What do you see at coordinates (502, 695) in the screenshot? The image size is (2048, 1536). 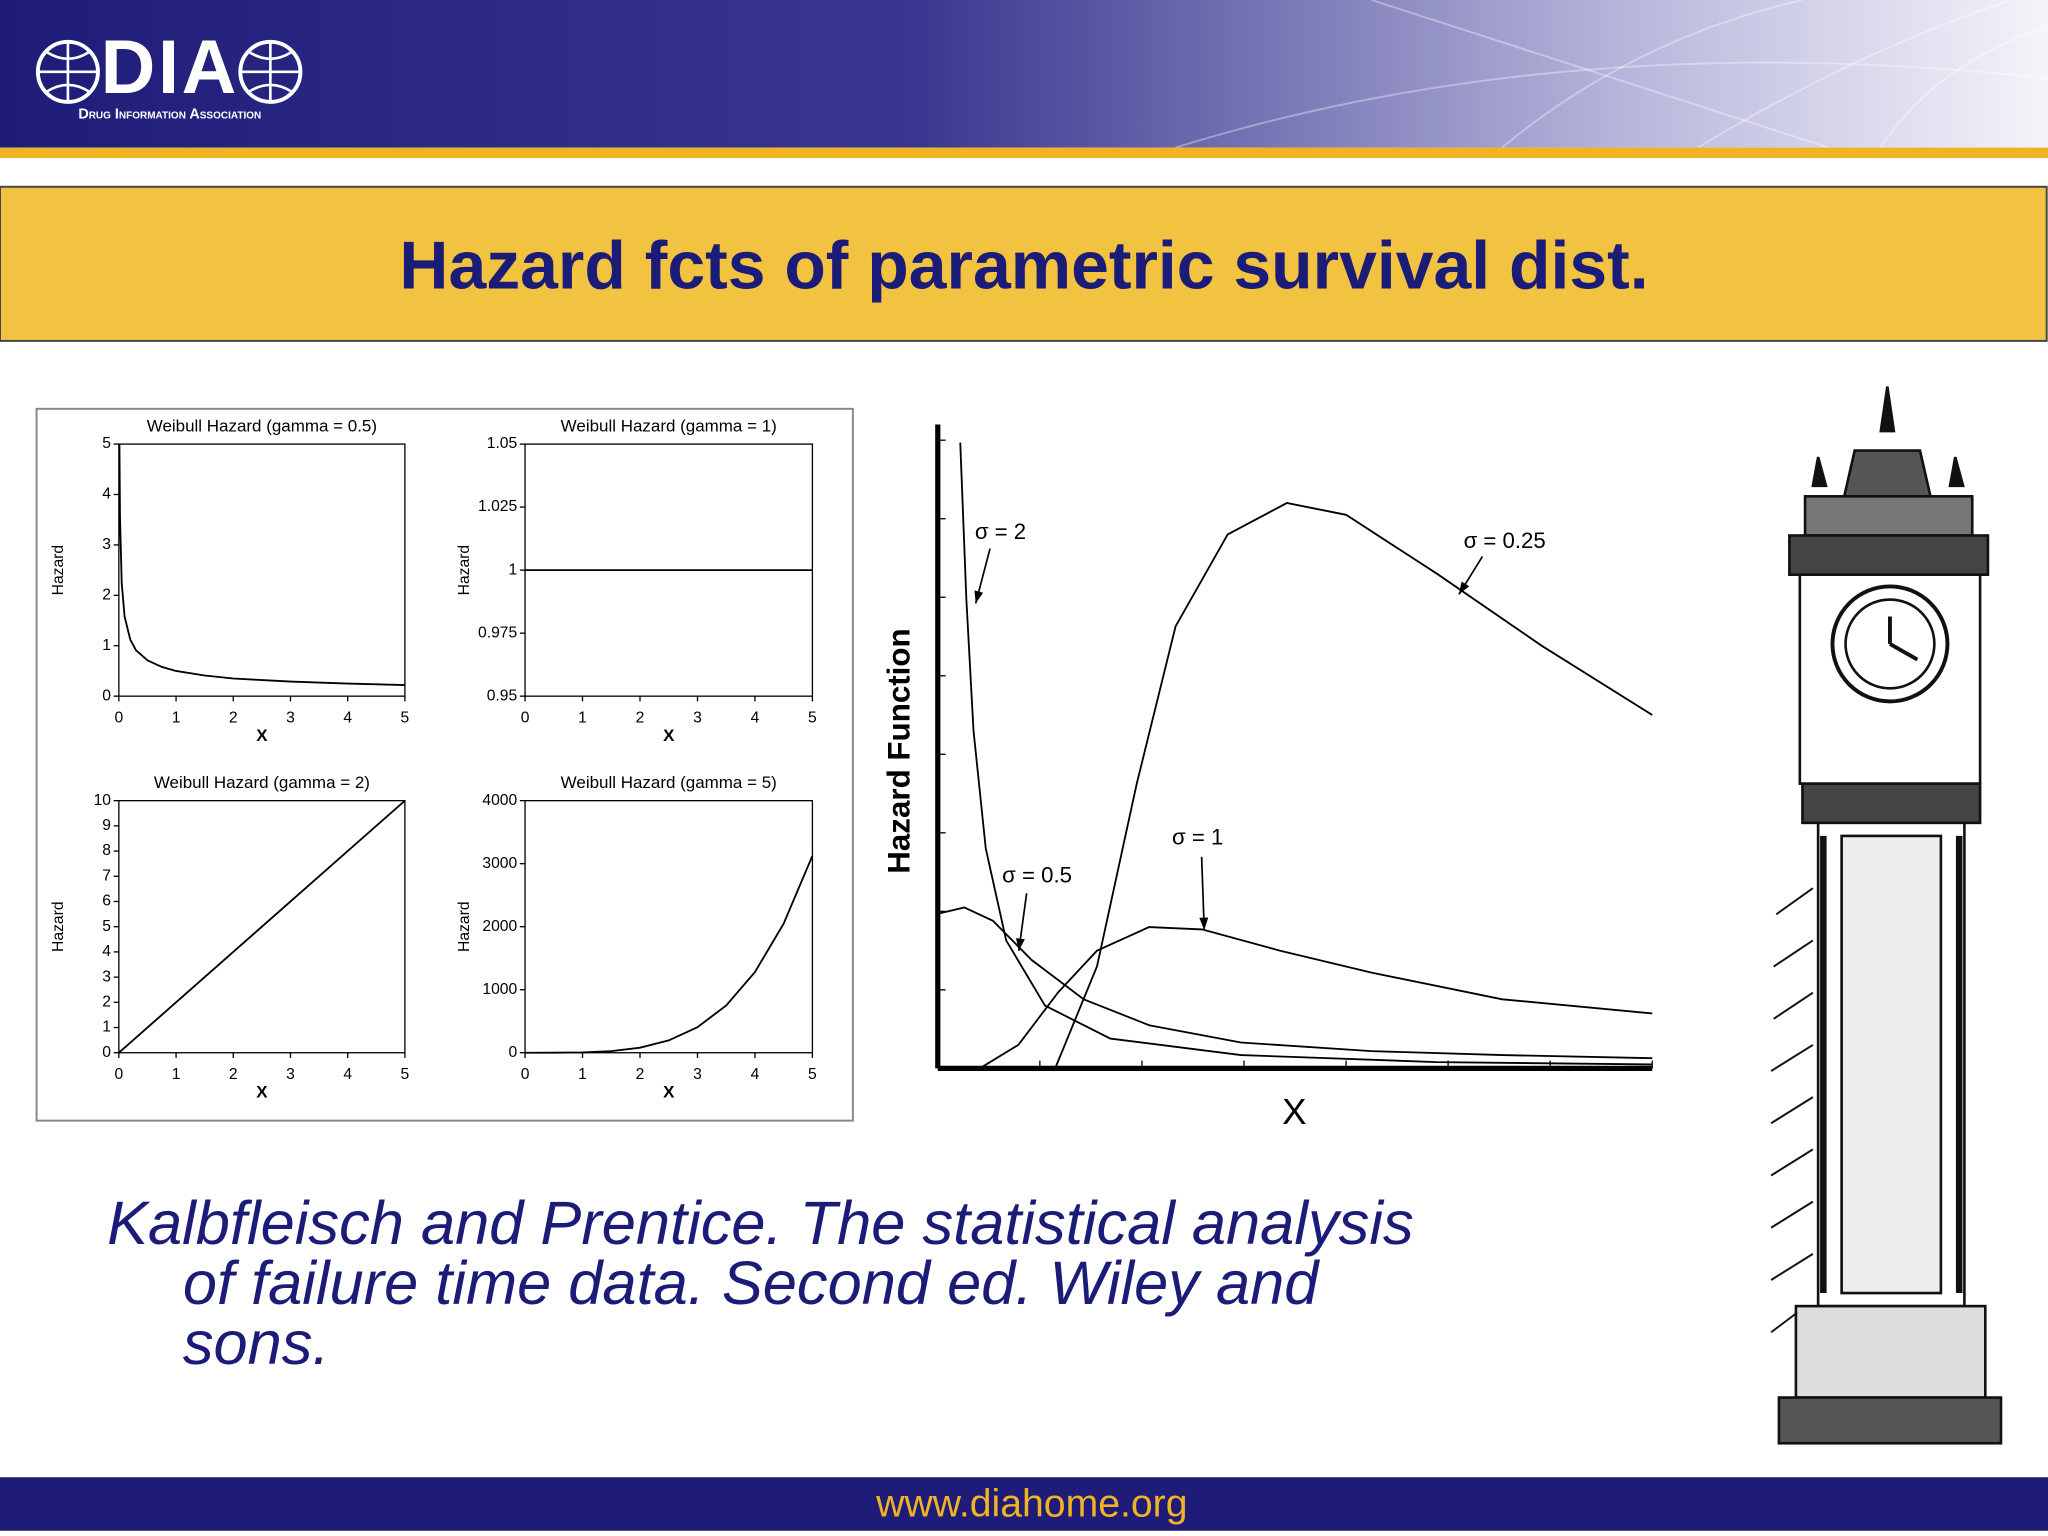 I see `y-tick-label: 0.95` at bounding box center [502, 695].